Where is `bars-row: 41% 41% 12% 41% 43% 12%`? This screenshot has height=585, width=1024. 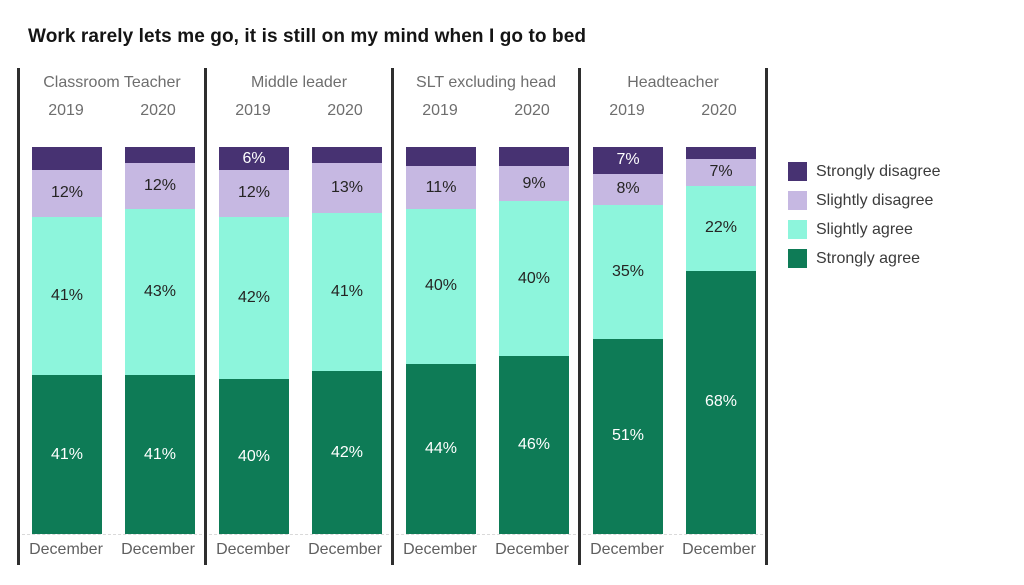
bars-row: 41% 41% 12% 41% 43% 12% is located at coordinates (112, 340).